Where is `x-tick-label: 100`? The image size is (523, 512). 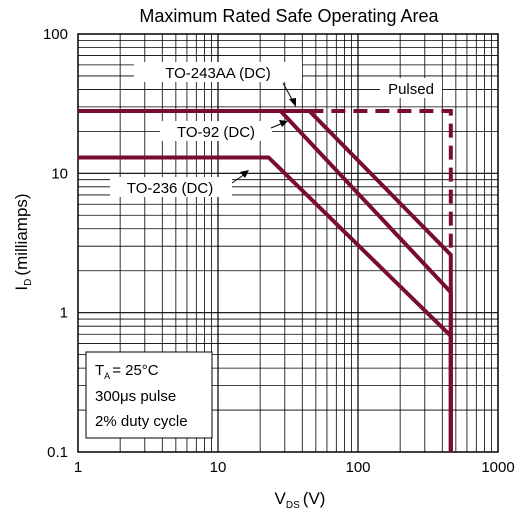
x-tick-label: 100 is located at coordinates (357, 467).